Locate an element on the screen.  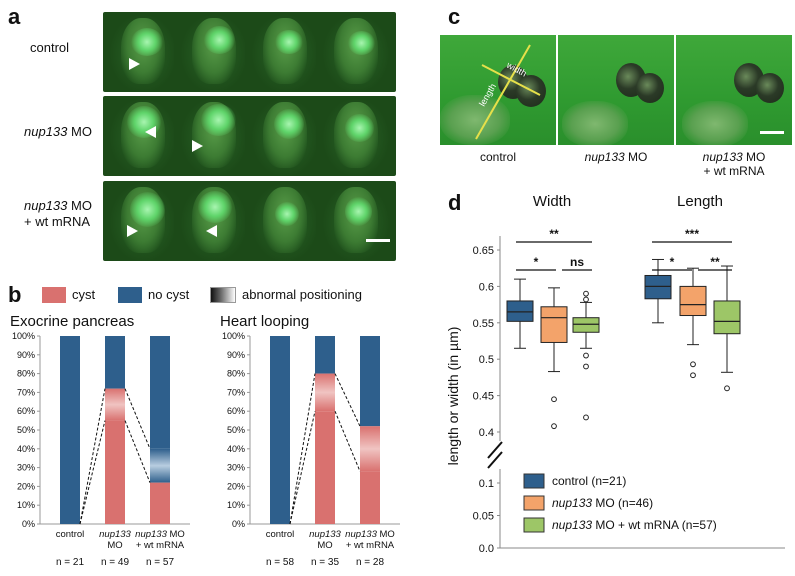
legend-label: control (n=21) is located at coordinates (589, 481).